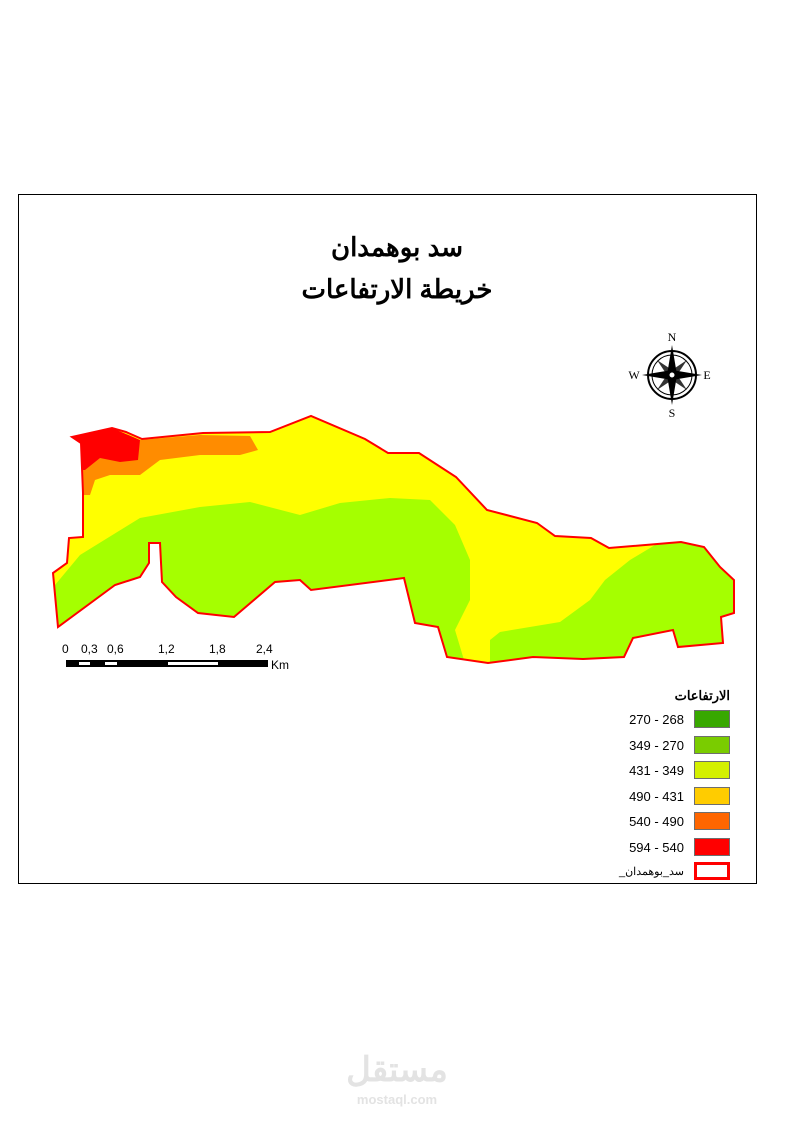 Image resolution: width=794 pixels, height=1123 pixels. Describe the element at coordinates (706, 375) in the screenshot. I see `compass-e: E` at that location.